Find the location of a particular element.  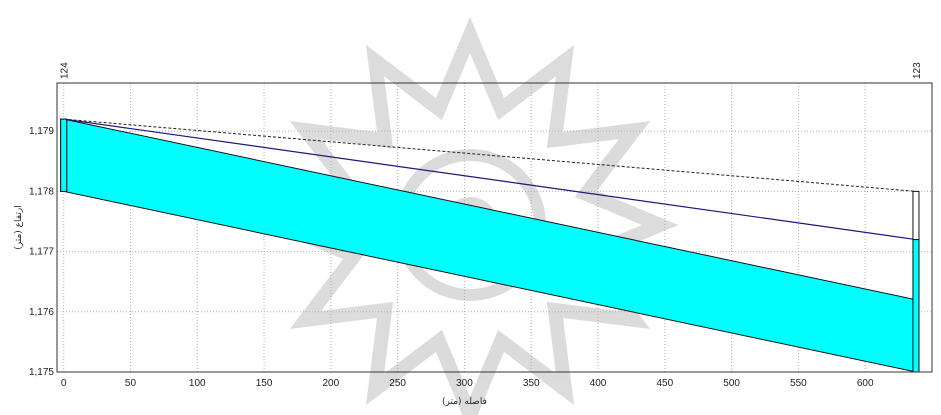

x-tick-label: 600 is located at coordinates (865, 383).